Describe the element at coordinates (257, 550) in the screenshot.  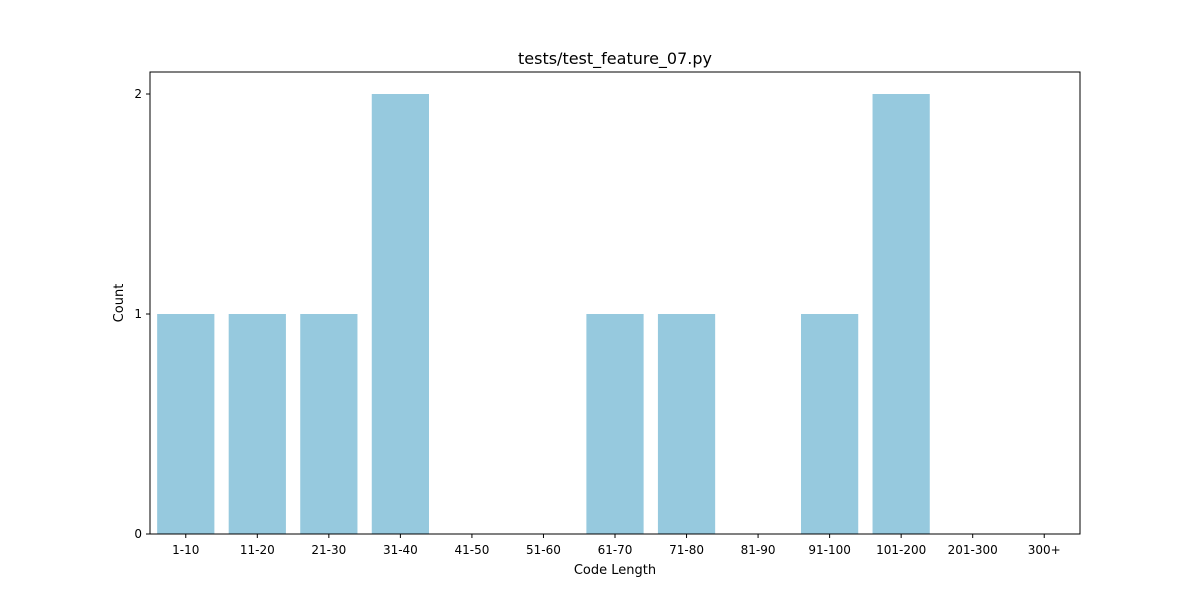
I see `x-tick-label: 11-20` at that location.